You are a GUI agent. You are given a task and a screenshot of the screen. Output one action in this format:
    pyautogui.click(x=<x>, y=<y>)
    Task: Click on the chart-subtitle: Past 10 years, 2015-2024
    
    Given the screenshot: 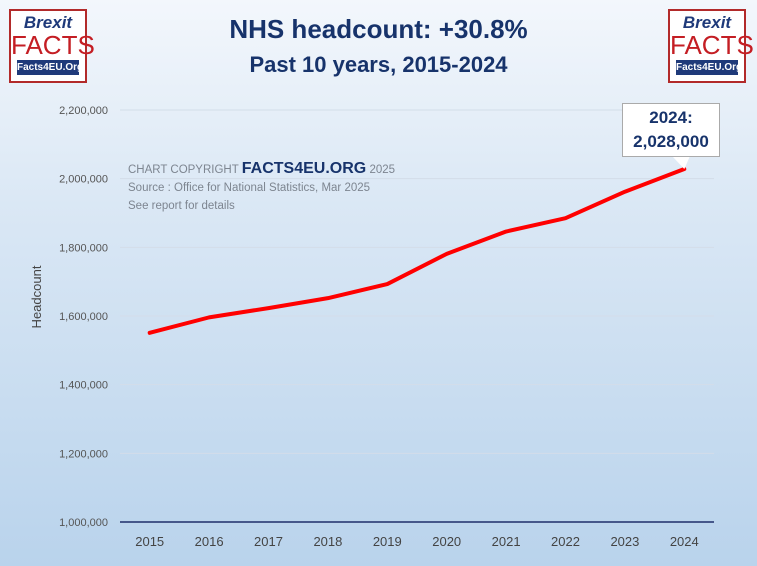 What is the action you would take?
    pyautogui.click(x=378, y=64)
    